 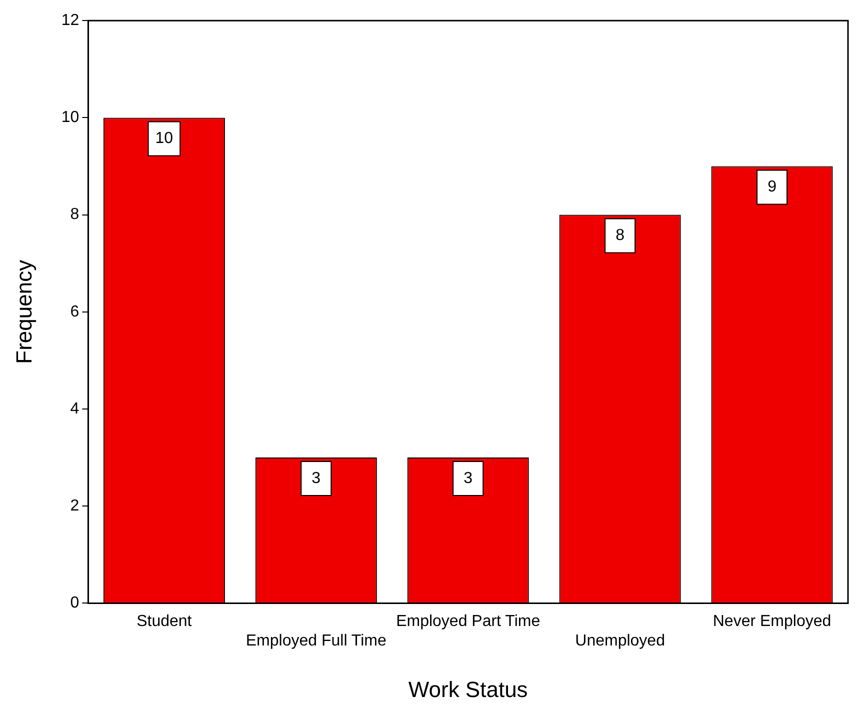 I want to click on y-tick-label: 4, so click(x=75, y=409).